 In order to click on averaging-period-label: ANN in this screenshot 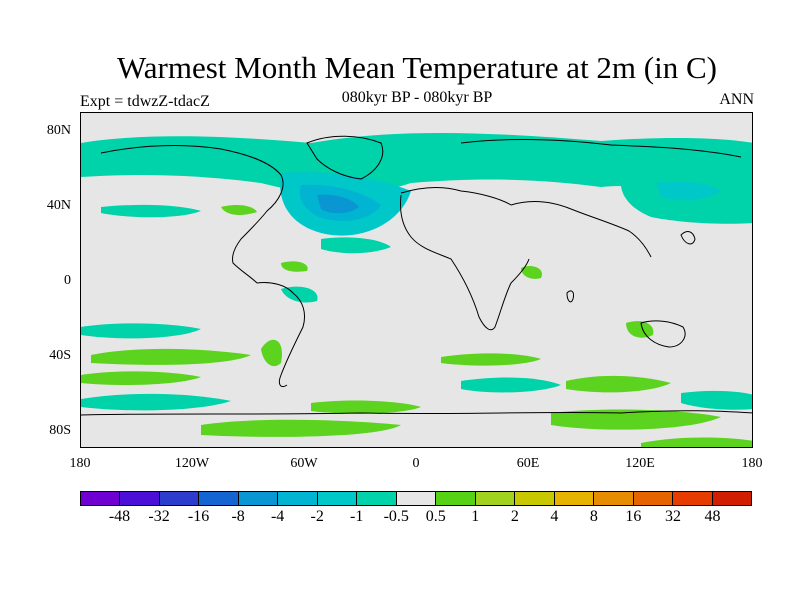, I will do `click(736, 99)`.